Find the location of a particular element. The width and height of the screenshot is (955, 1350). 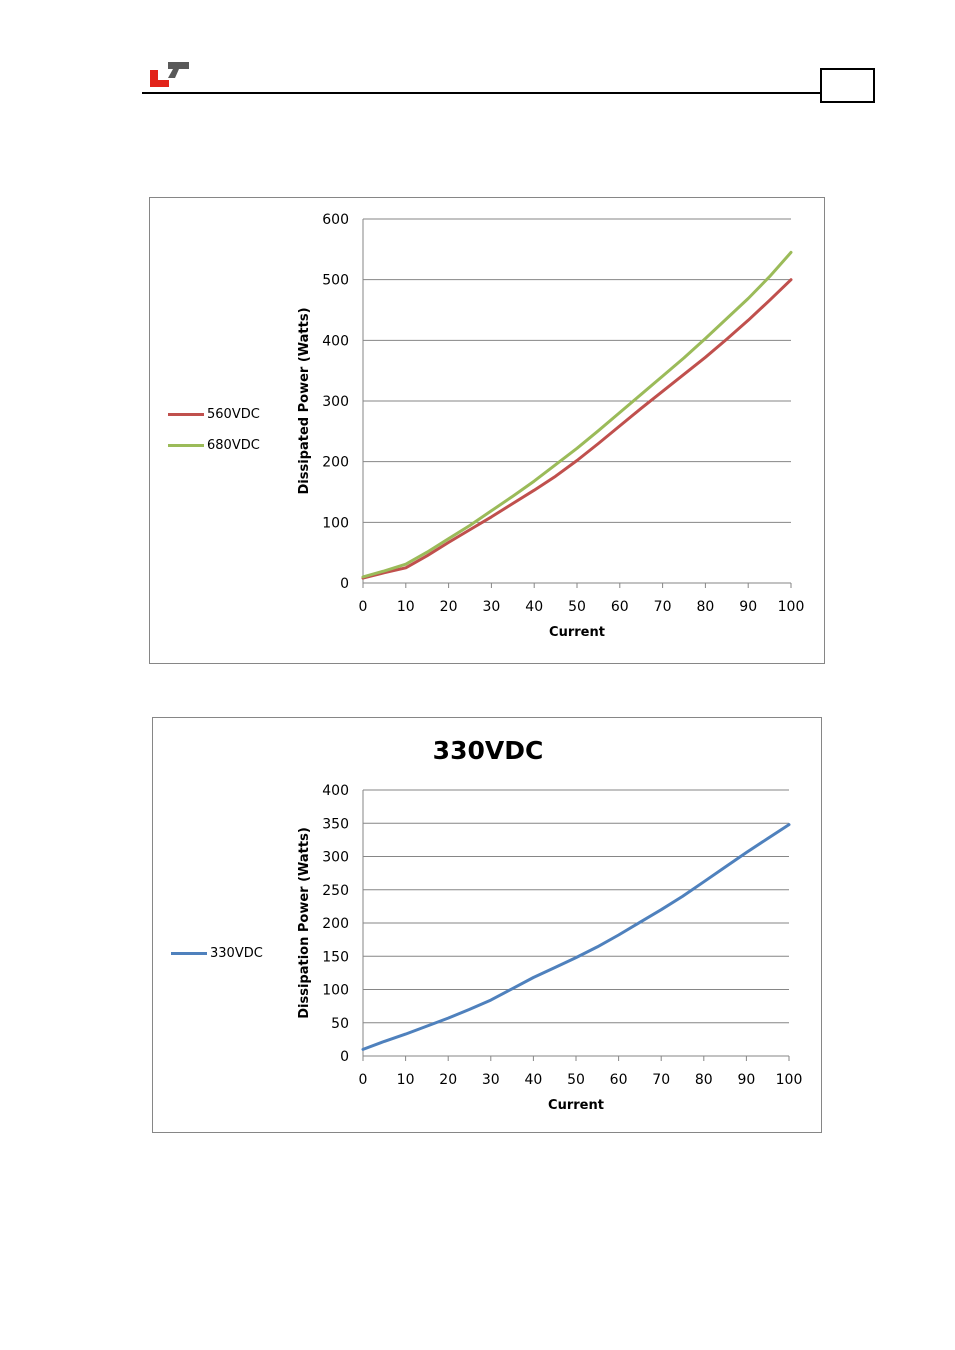

header-rule is located at coordinates (481, 93).